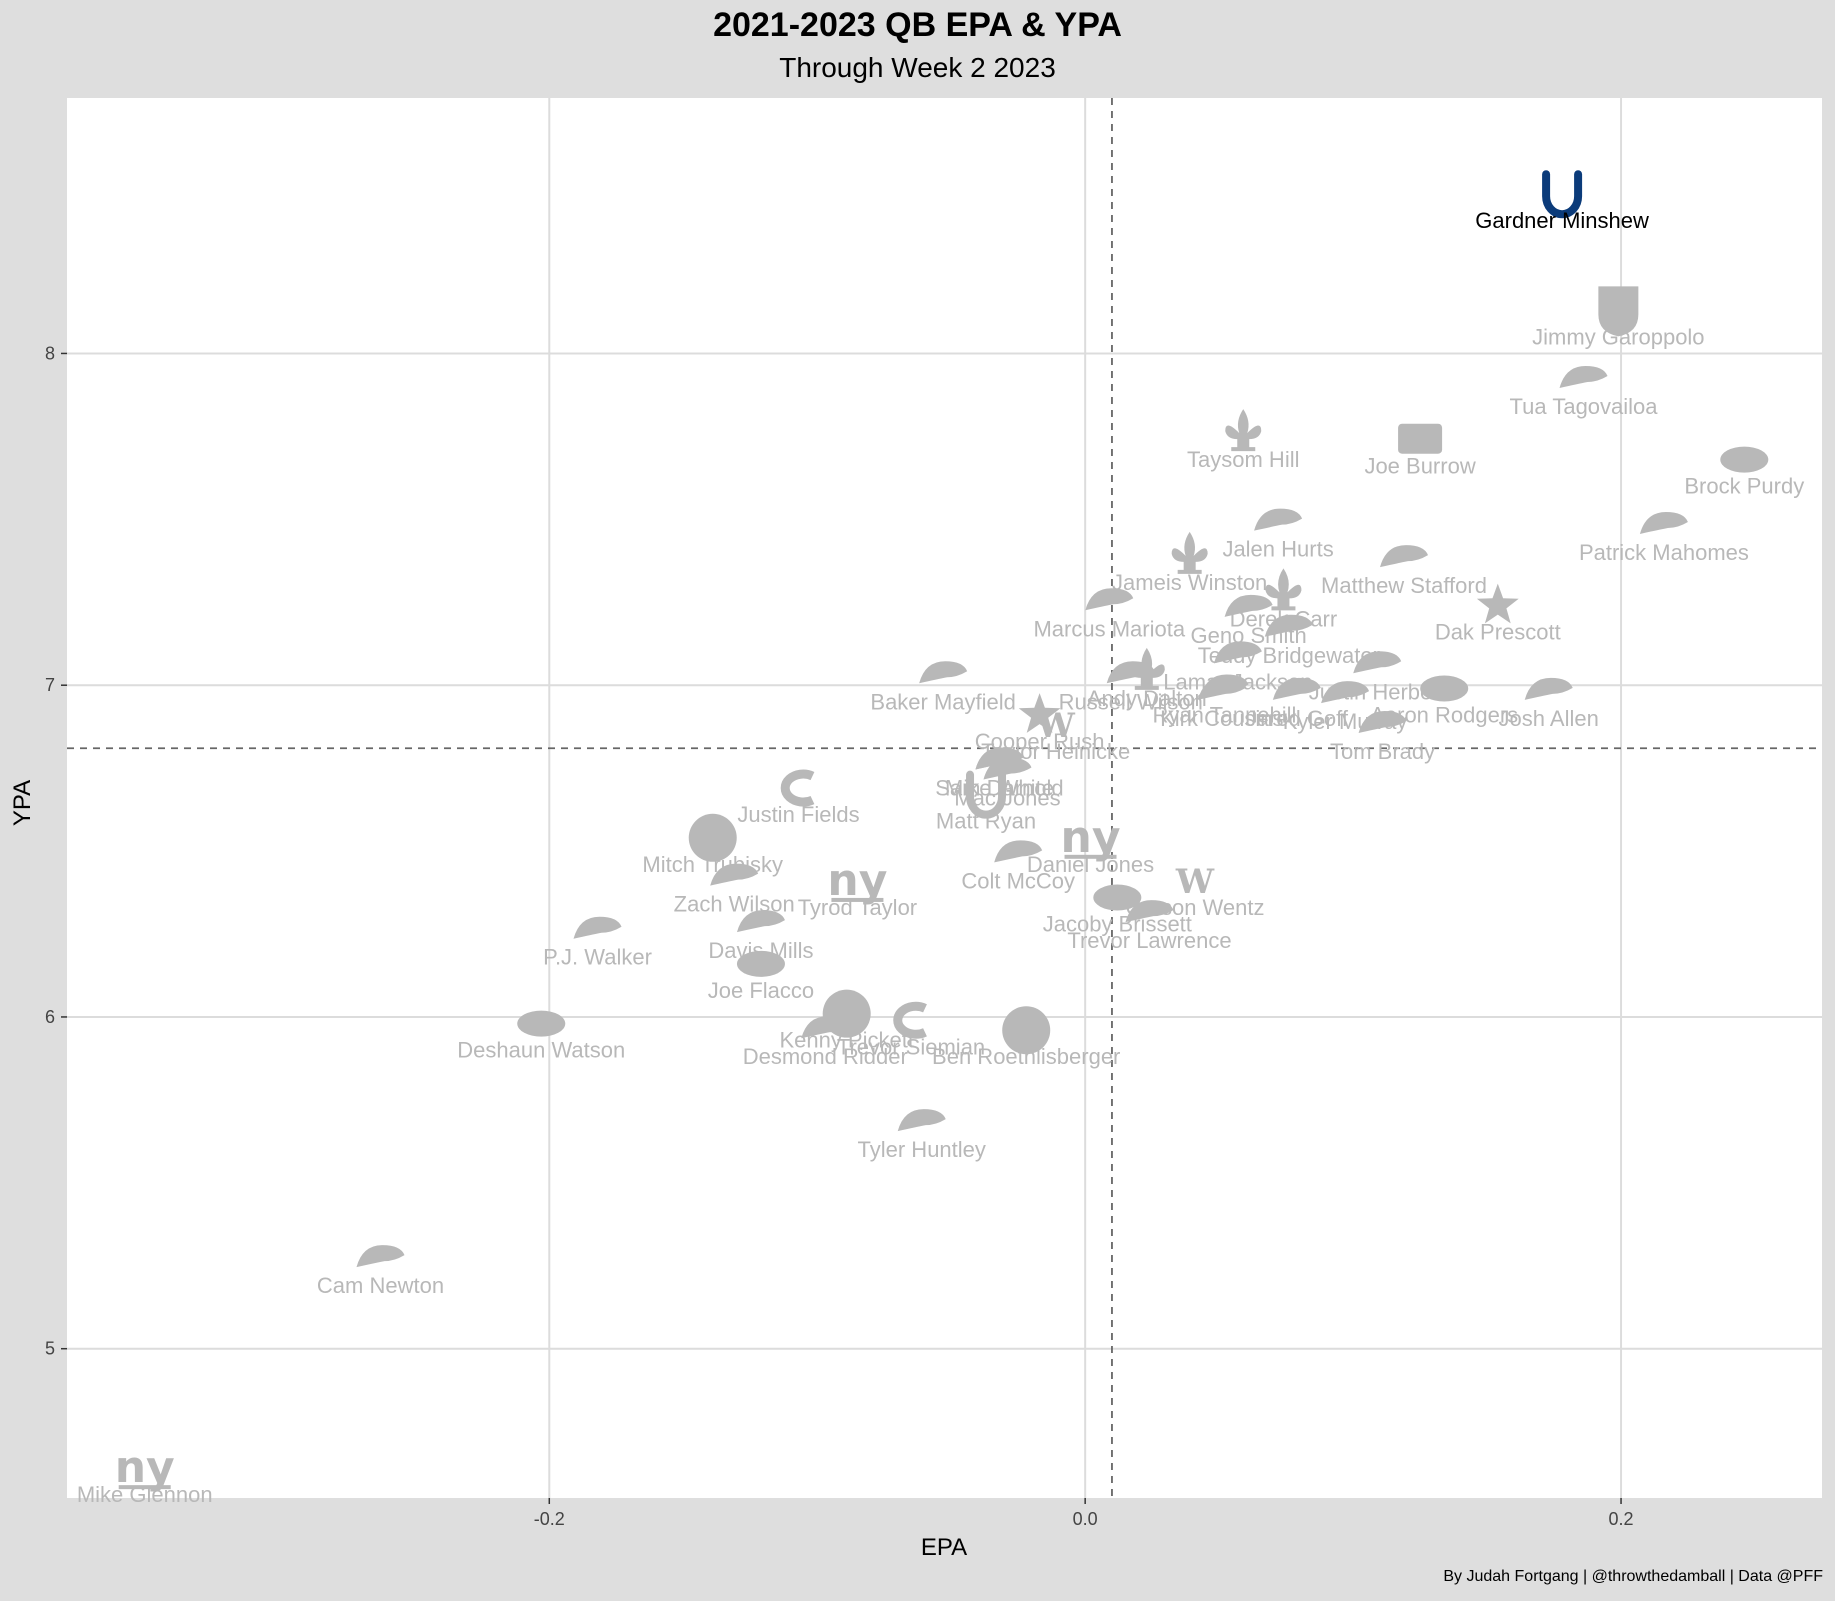 The height and width of the screenshot is (1601, 1835). Describe the element at coordinates (1744, 486) in the screenshot. I see `point-label: Brock Purdy` at that location.